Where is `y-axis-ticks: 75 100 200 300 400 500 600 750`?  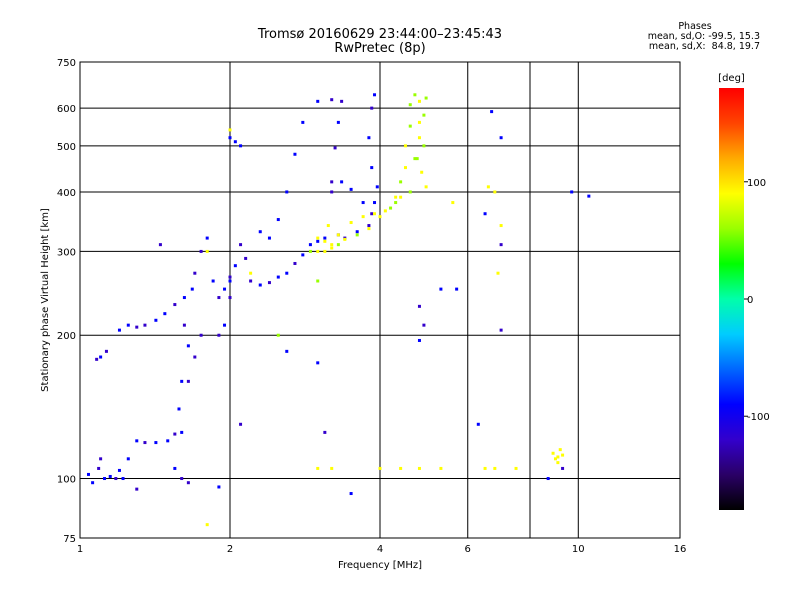 y-axis-ticks: 75 100 200 300 400 500 600 750 is located at coordinates (66, 301).